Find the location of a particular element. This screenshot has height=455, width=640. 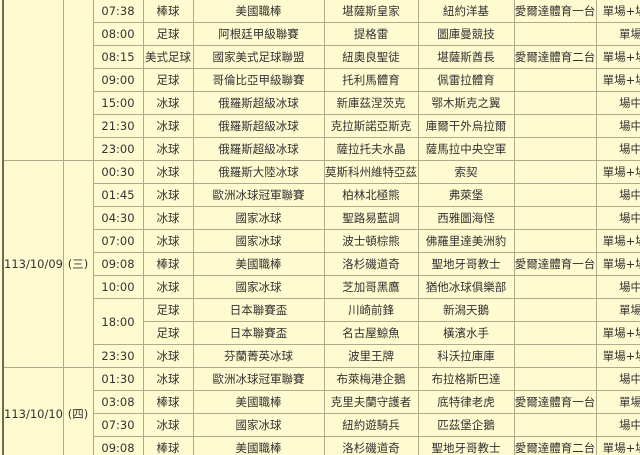

home-team-cell: 聖路易藍調 is located at coordinates (371, 218).